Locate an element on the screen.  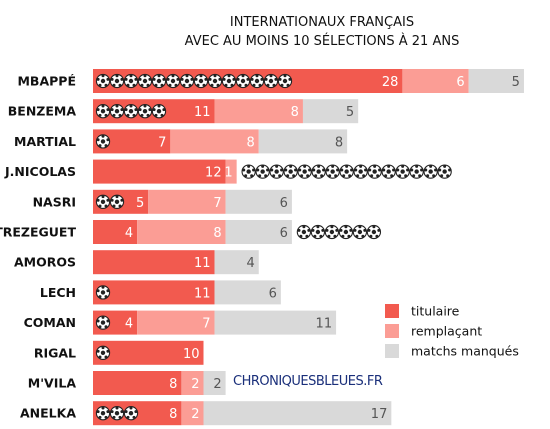
category-label: M'VILA is located at coordinates (52, 383).